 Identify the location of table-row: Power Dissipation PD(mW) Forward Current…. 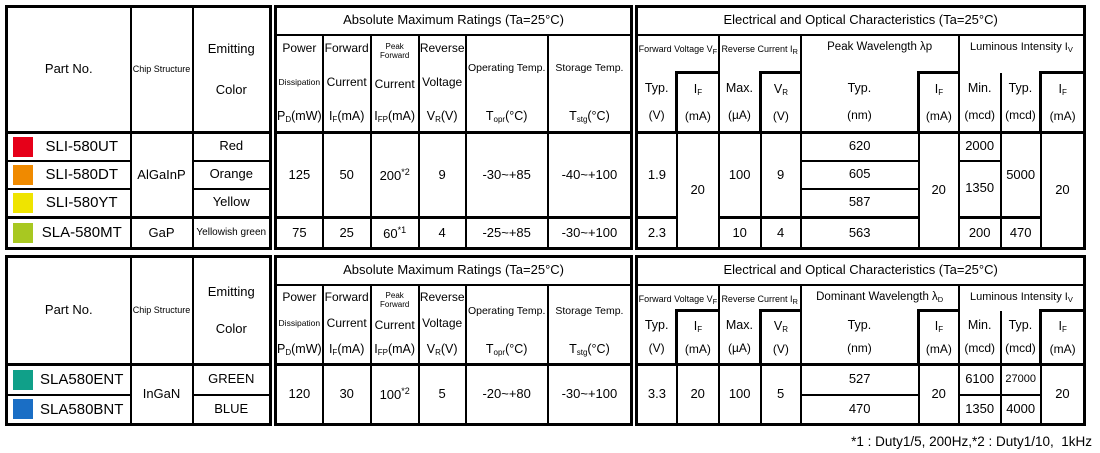
(453, 83).